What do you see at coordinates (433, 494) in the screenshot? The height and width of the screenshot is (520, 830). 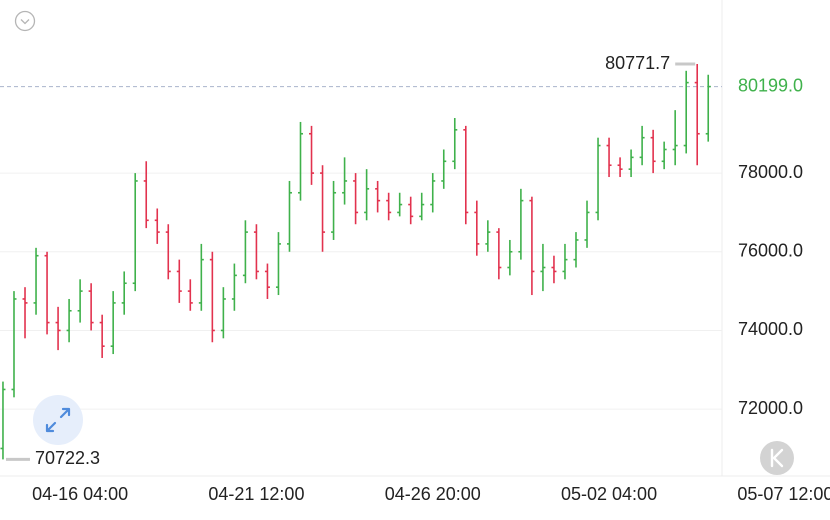 I see `x-tick-label: 04-26 20:00` at bounding box center [433, 494].